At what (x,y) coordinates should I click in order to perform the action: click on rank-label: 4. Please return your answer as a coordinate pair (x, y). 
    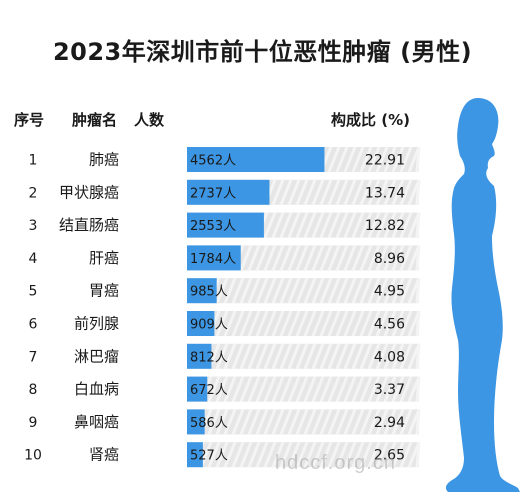
    Looking at the image, I should click on (33, 259).